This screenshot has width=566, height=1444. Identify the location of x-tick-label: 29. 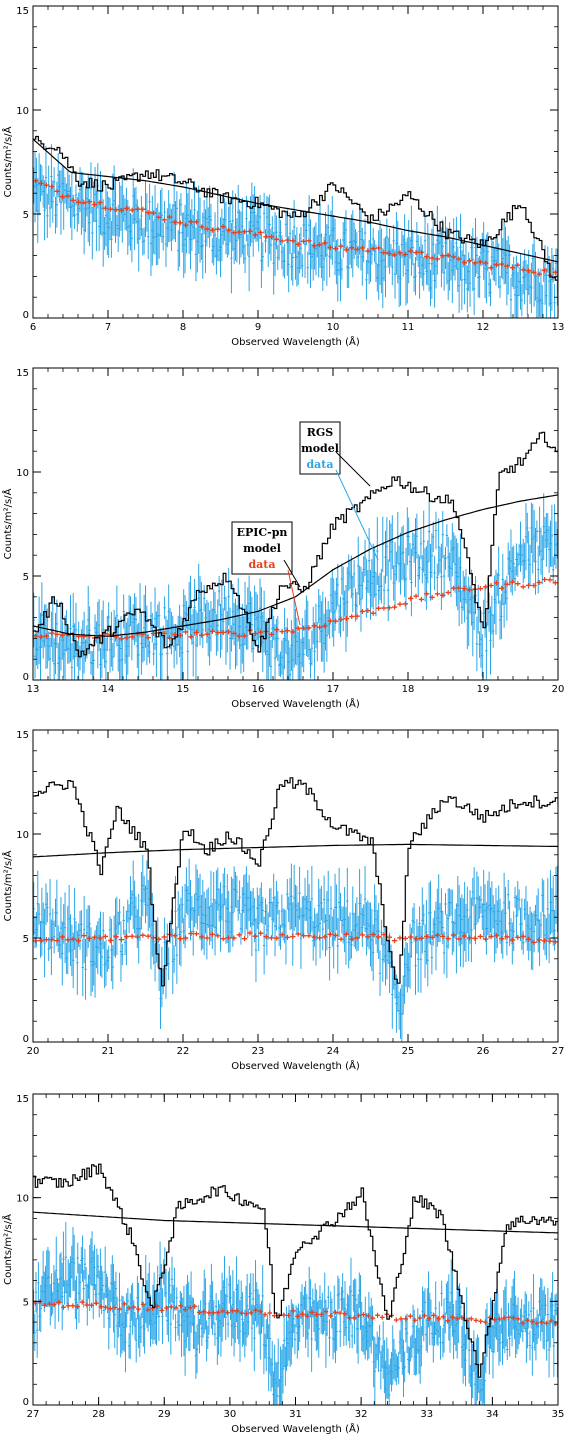
(164, 1414).